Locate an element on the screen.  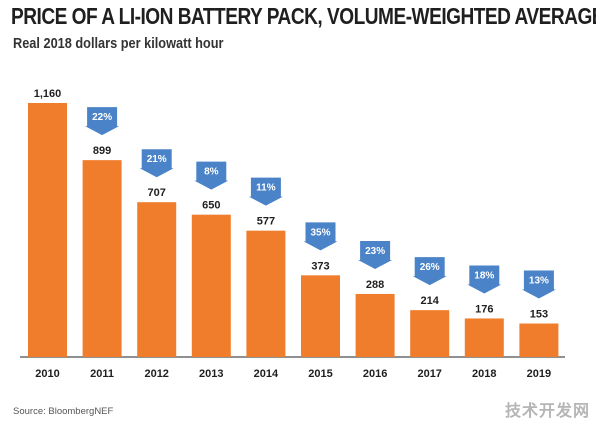
chart-subtitle: Real 2018 dollars per kilowatt hour is located at coordinates (118, 43).